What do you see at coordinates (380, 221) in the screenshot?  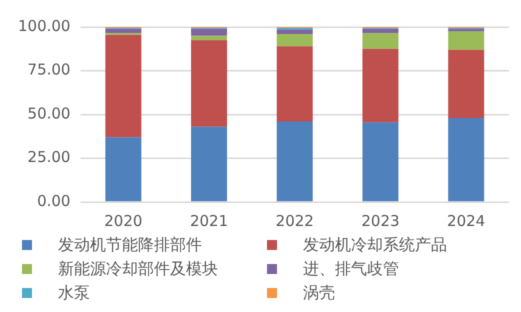 I see `x-tick-label: 2023` at bounding box center [380, 221].